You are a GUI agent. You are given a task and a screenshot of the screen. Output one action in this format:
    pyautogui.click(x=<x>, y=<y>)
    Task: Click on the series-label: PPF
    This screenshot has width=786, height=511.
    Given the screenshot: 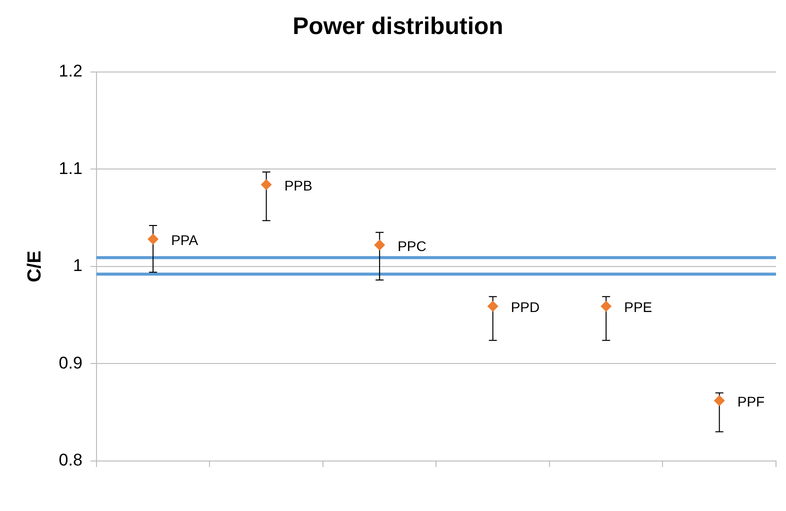 What is the action you would take?
    pyautogui.click(x=751, y=402)
    